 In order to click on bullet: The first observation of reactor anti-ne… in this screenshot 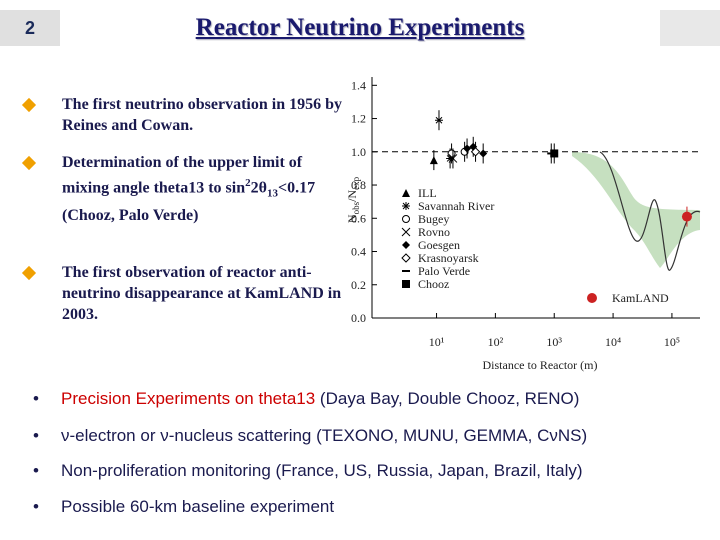, I will do `click(202, 293)`.